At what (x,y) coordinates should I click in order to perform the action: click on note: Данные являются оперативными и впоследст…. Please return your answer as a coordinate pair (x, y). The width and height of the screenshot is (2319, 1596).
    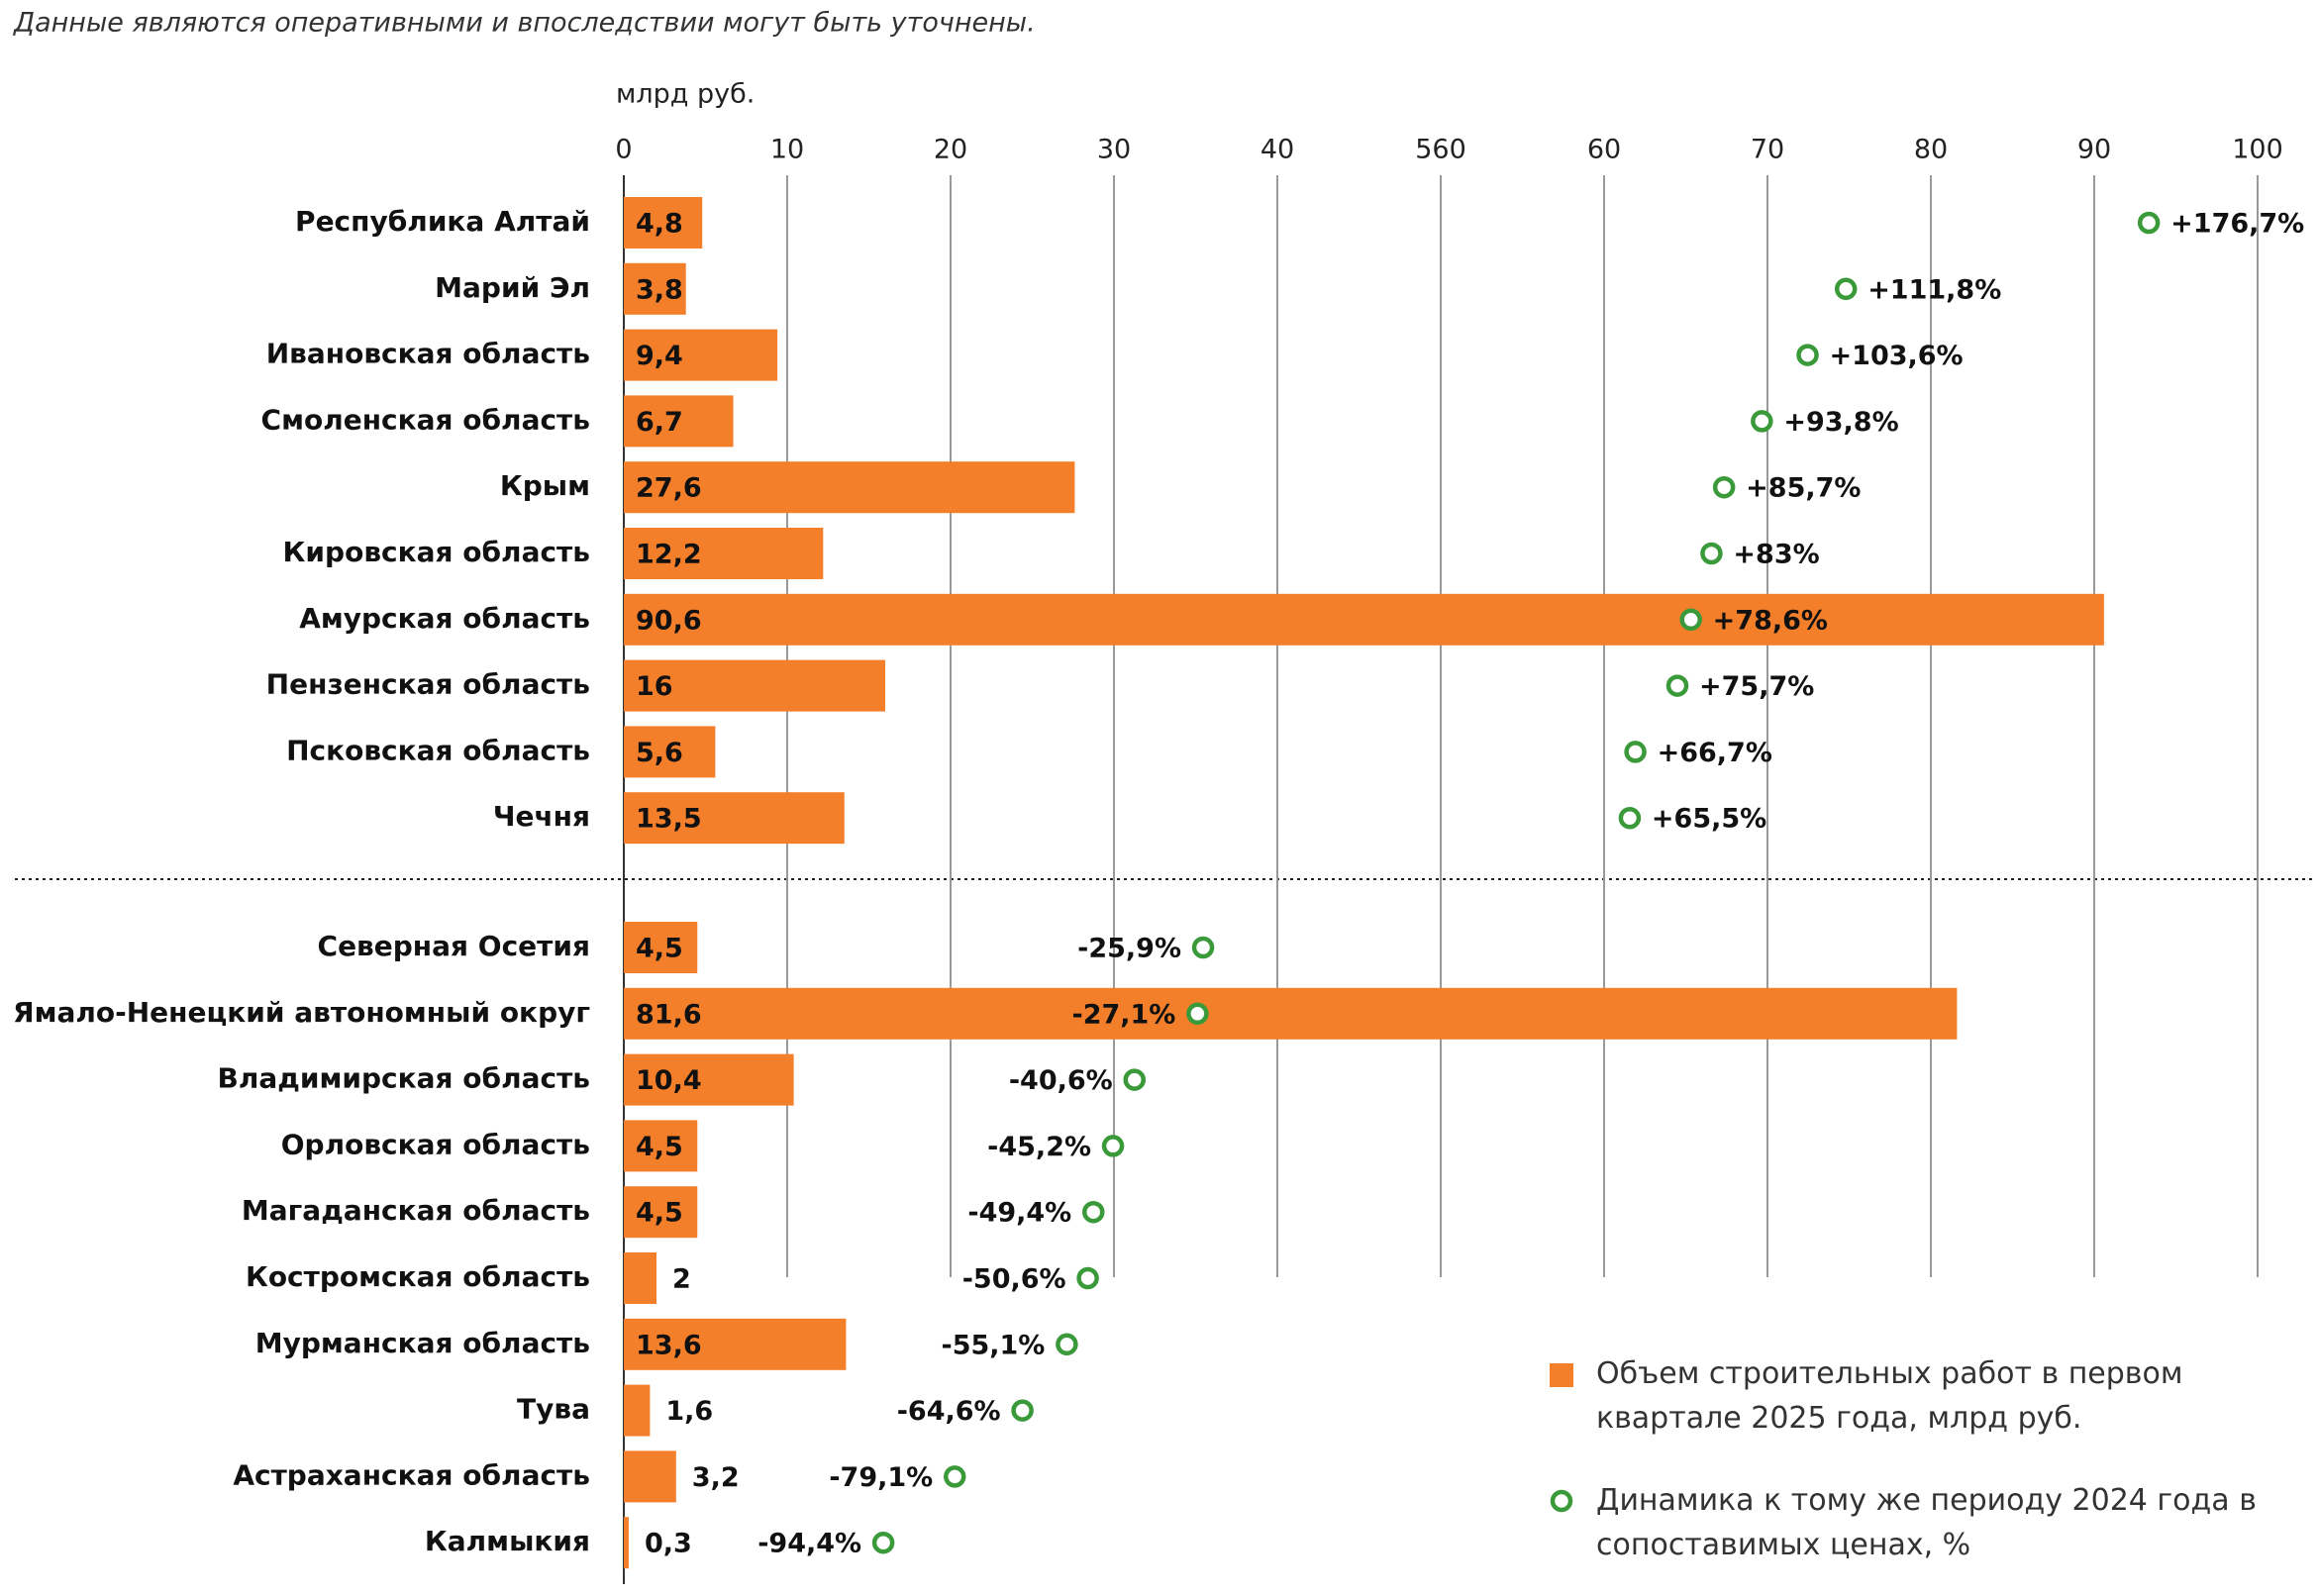
    Looking at the image, I should click on (525, 23).